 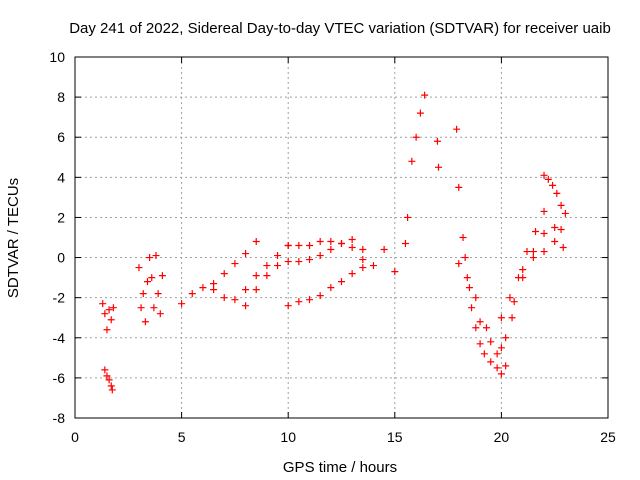 What do you see at coordinates (61, 137) in the screenshot?
I see `y-tick-label: 6` at bounding box center [61, 137].